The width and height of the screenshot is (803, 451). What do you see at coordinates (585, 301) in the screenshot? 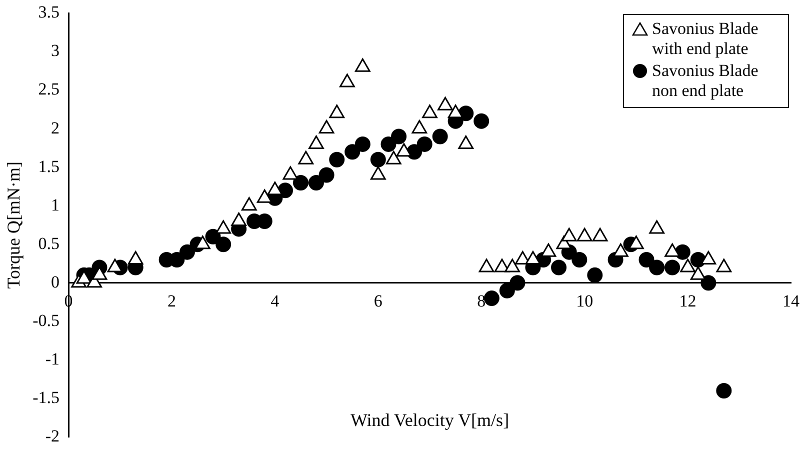
I see `x-tick-label: 10` at bounding box center [585, 301].